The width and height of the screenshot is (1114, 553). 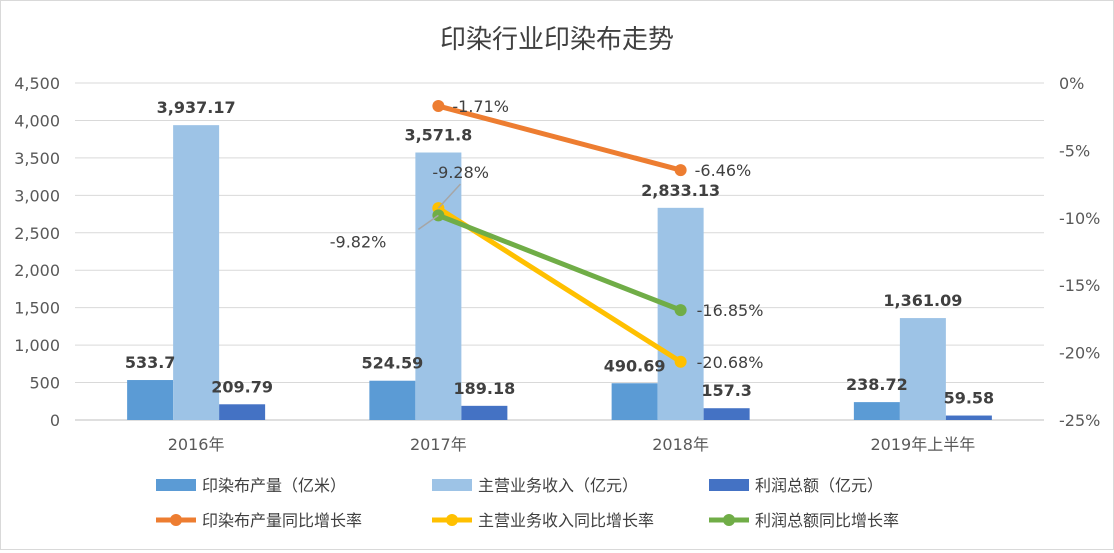 I want to click on y-tick-label: 4,500, so click(x=37, y=83).